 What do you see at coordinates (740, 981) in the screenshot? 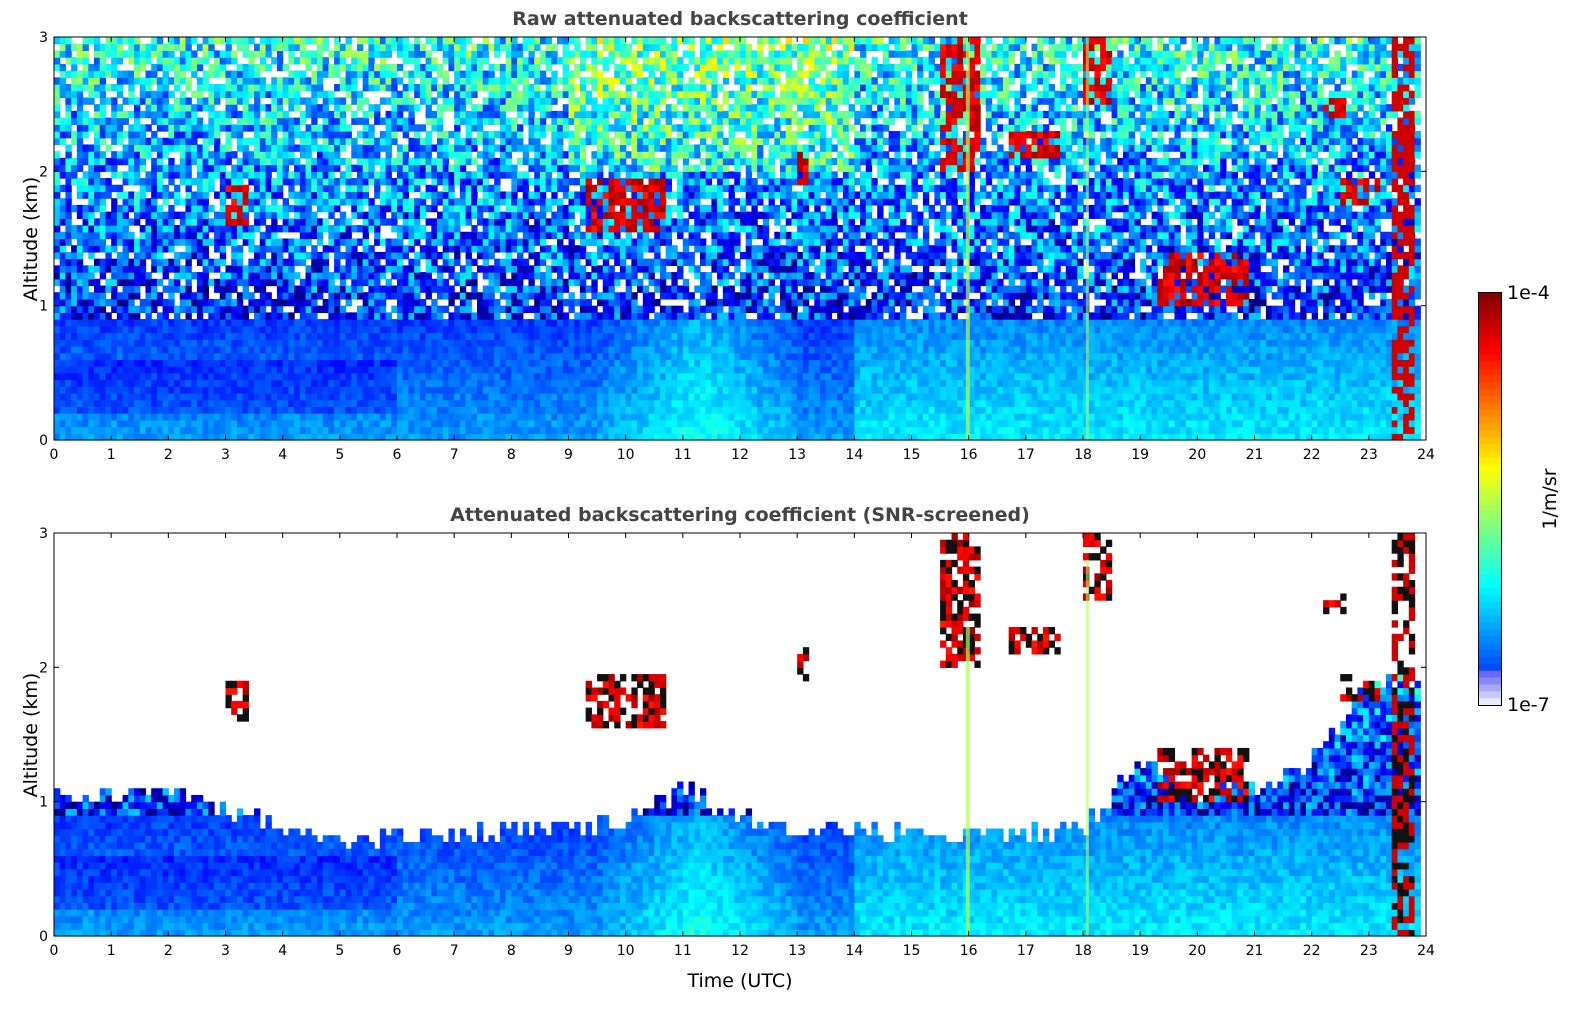
I see `x-axis-label: Time (UTC)` at bounding box center [740, 981].